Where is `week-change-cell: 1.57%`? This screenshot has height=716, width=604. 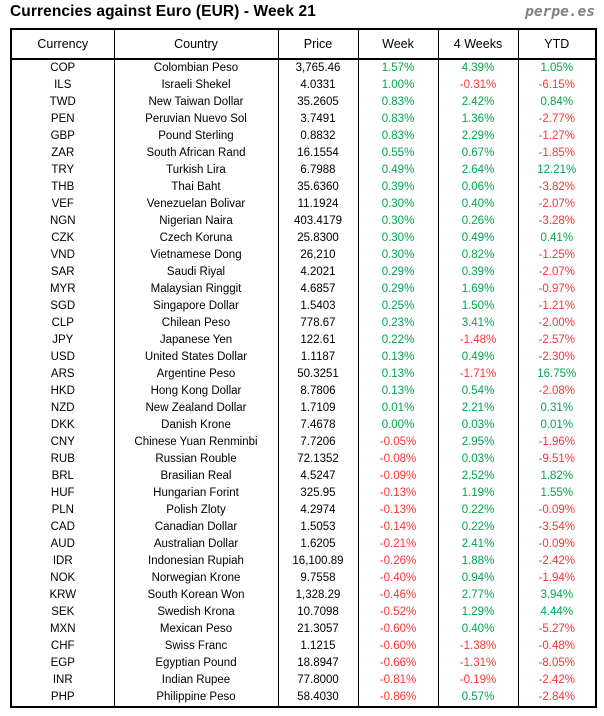
week-change-cell: 1.57% is located at coordinates (398, 68).